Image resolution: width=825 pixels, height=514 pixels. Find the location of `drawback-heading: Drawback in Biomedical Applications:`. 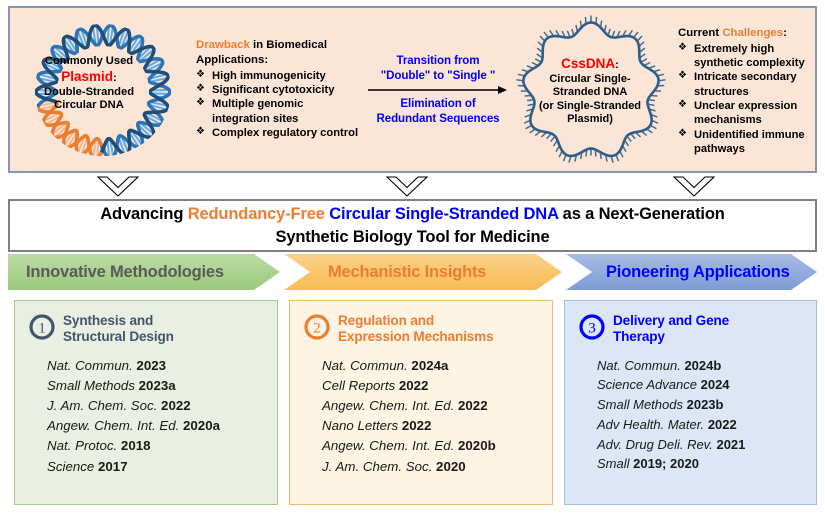

drawback-heading: Drawback in Biomedical Applications: is located at coordinates (280, 53).